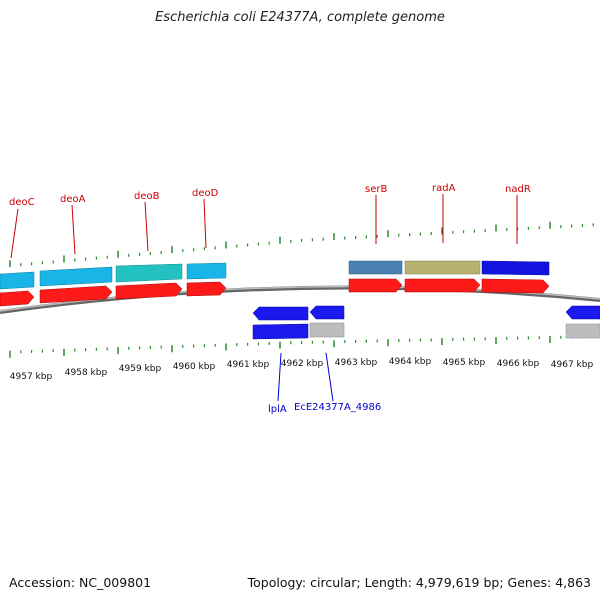  What do you see at coordinates (22, 202) in the screenshot?
I see `label-deoC: deoC` at bounding box center [22, 202].